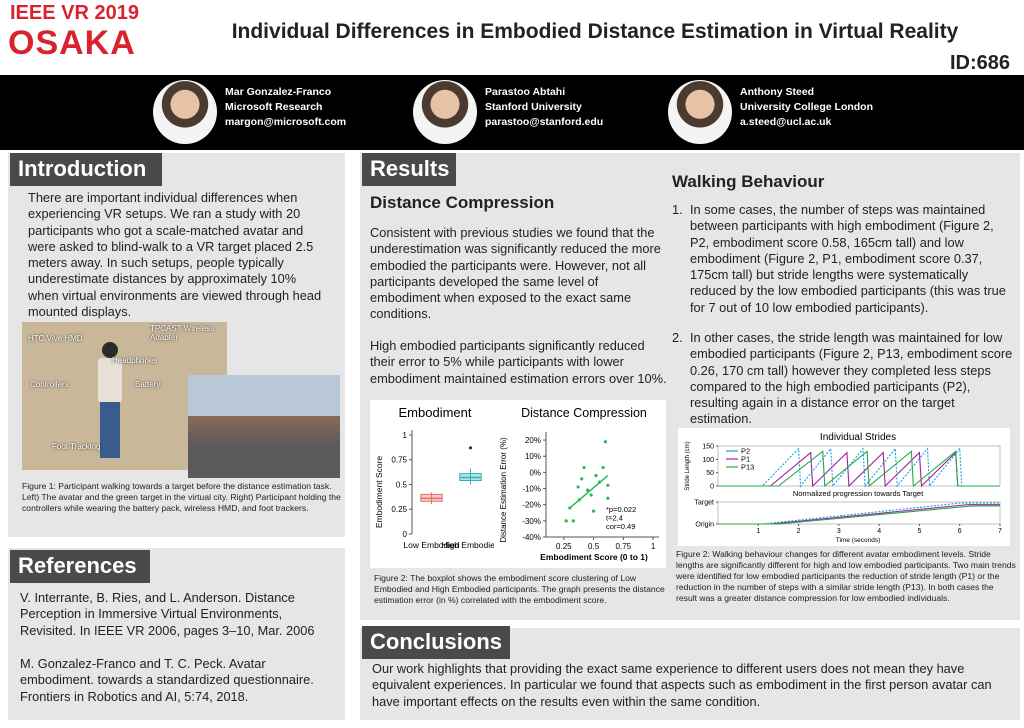 The width and height of the screenshot is (1024, 728). I want to click on x-tick-label: 3, so click(839, 531).